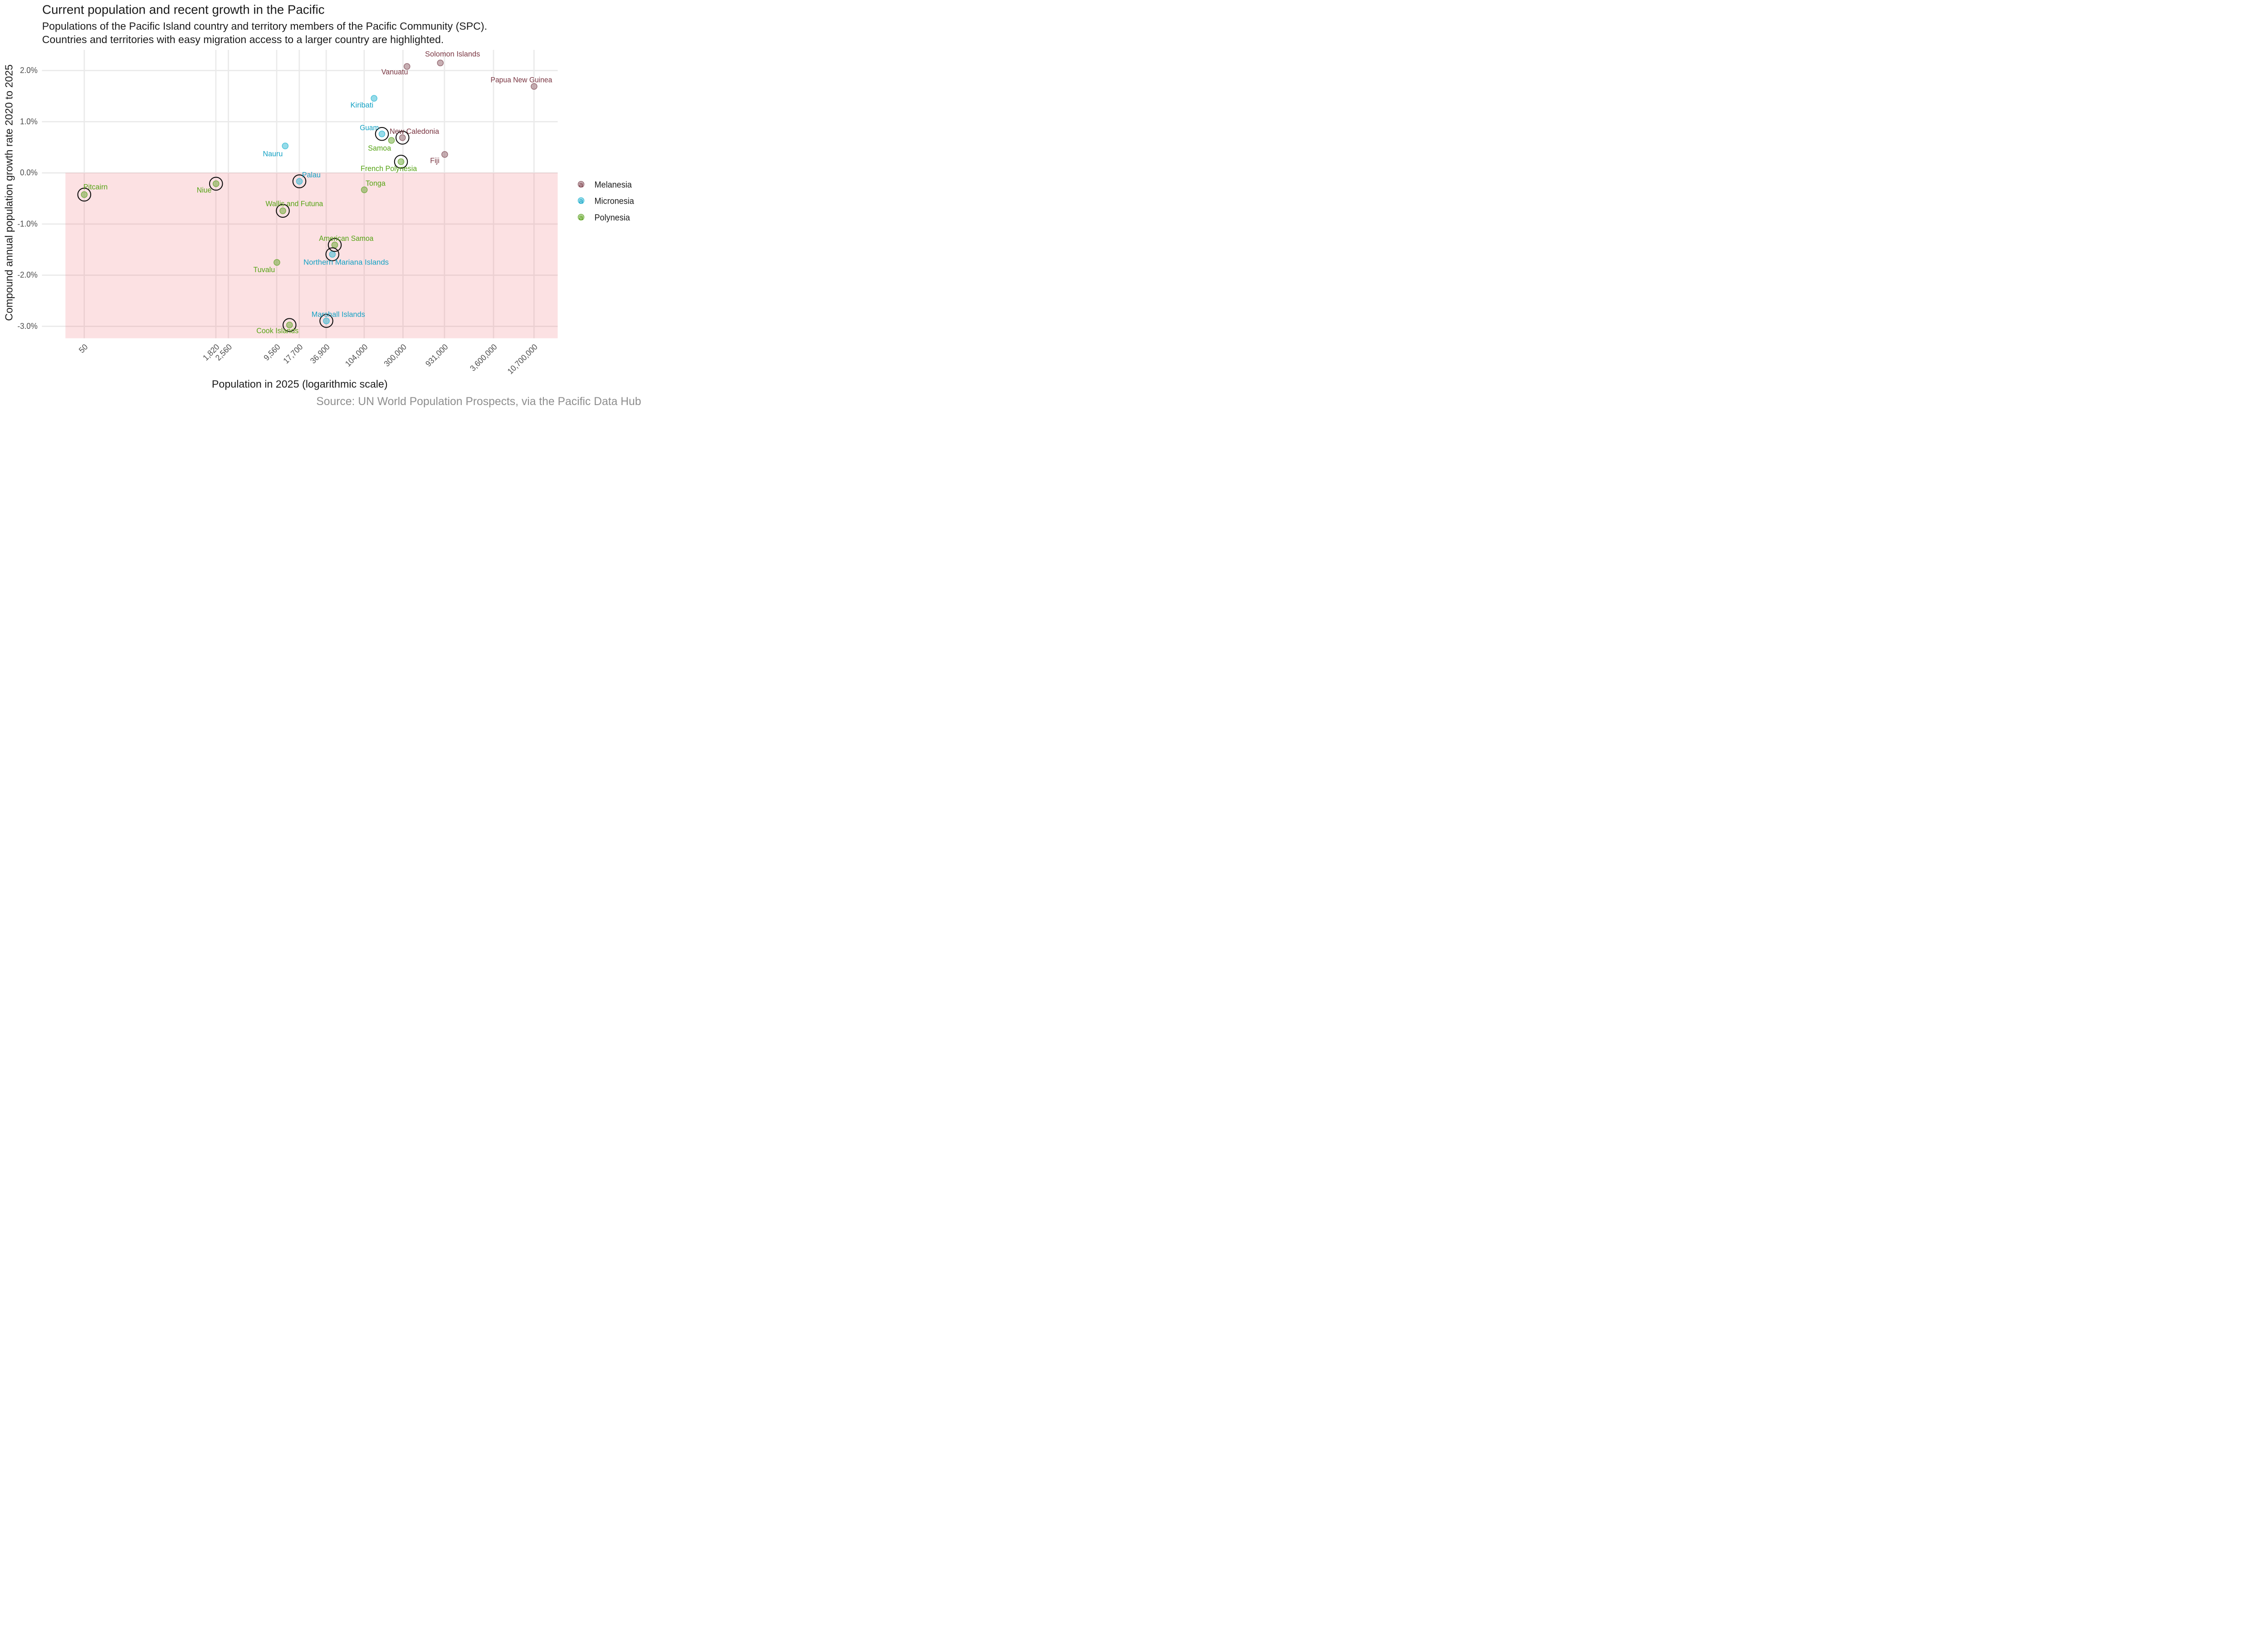 The height and width of the screenshot is (1633, 2268). I want to click on svg-text: Melanesia, so click(613, 185).